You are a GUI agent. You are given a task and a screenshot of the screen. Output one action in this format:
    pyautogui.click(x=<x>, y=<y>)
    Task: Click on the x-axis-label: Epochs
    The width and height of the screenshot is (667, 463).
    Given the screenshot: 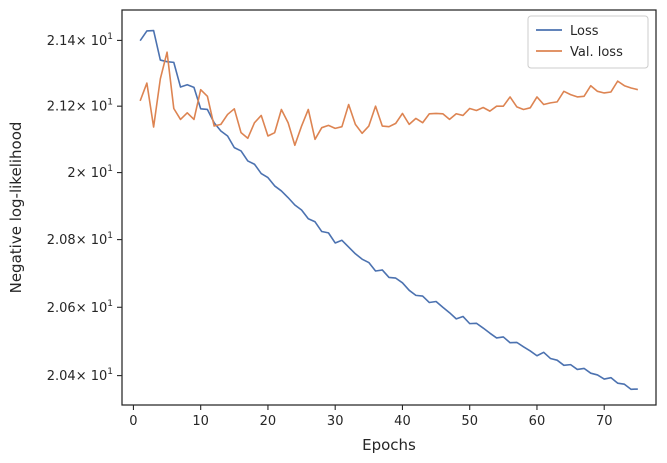 What is the action you would take?
    pyautogui.click(x=389, y=445)
    